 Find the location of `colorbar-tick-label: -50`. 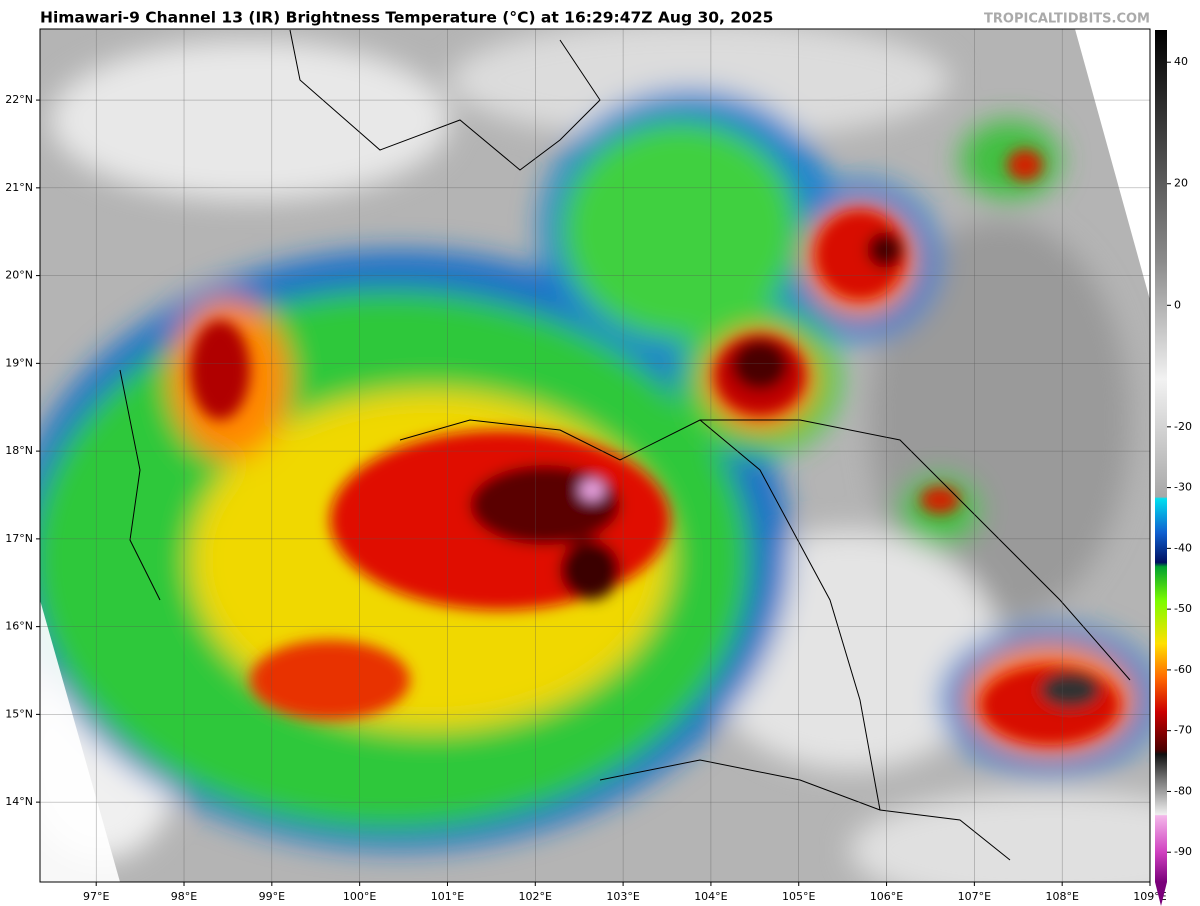

colorbar-tick-label: -50 is located at coordinates (1183, 608).